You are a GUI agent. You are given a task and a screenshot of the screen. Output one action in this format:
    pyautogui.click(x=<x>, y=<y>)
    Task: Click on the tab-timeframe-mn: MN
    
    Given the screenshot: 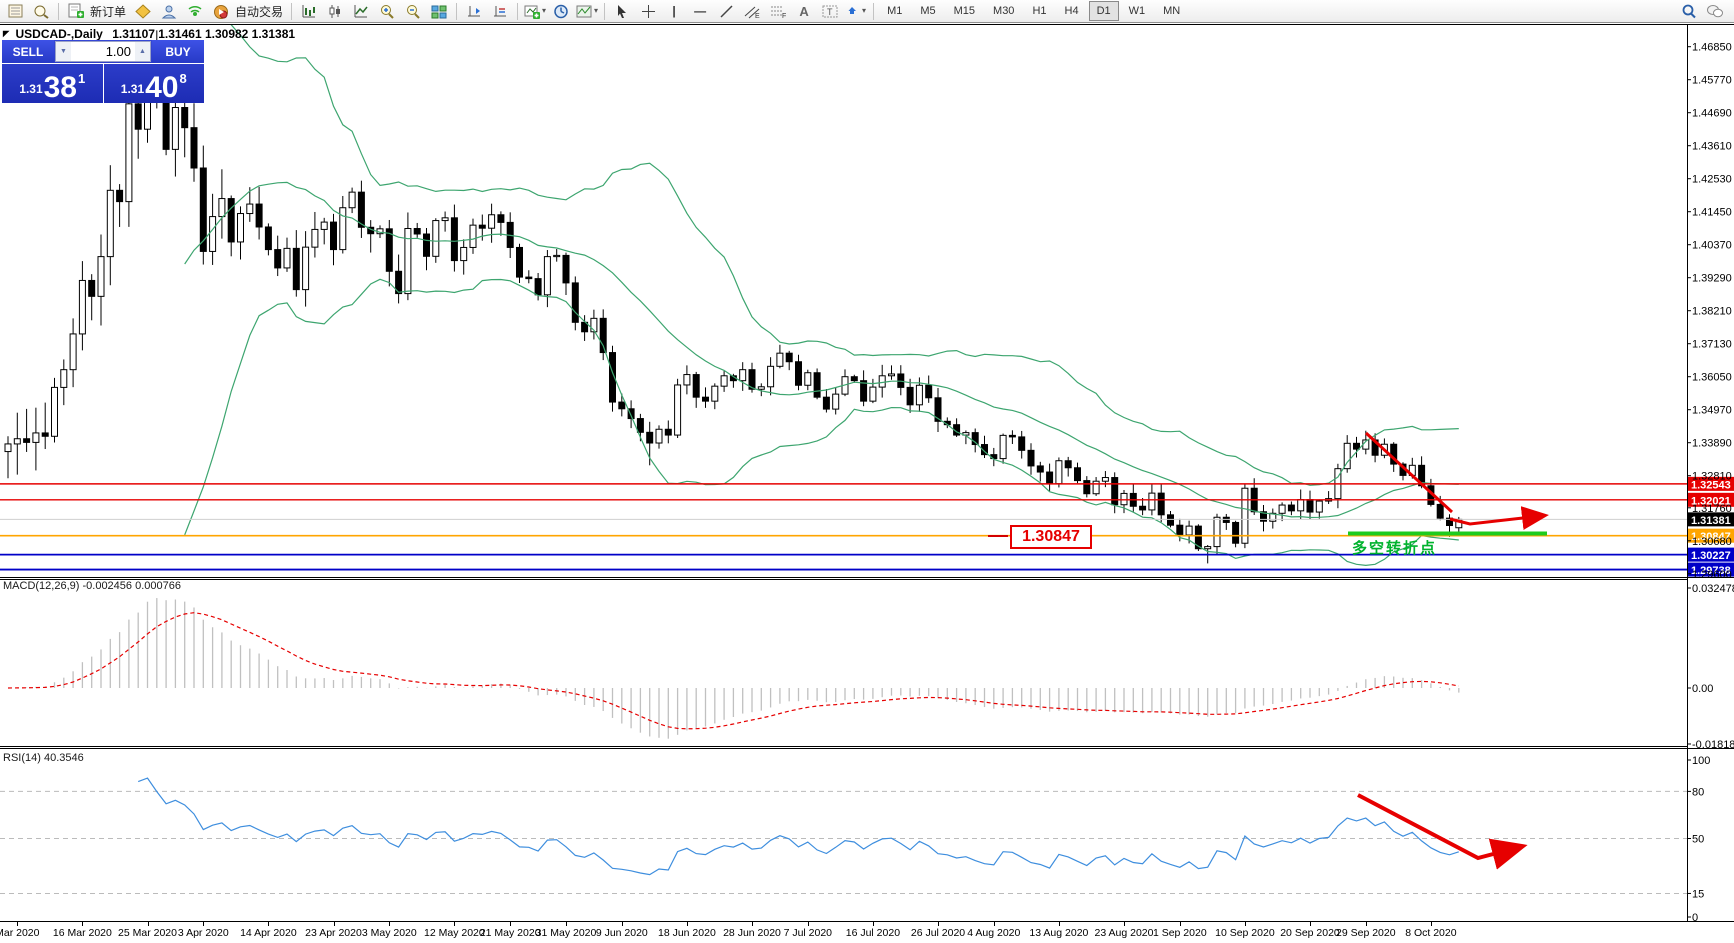 What is the action you would take?
    pyautogui.click(x=1172, y=11)
    